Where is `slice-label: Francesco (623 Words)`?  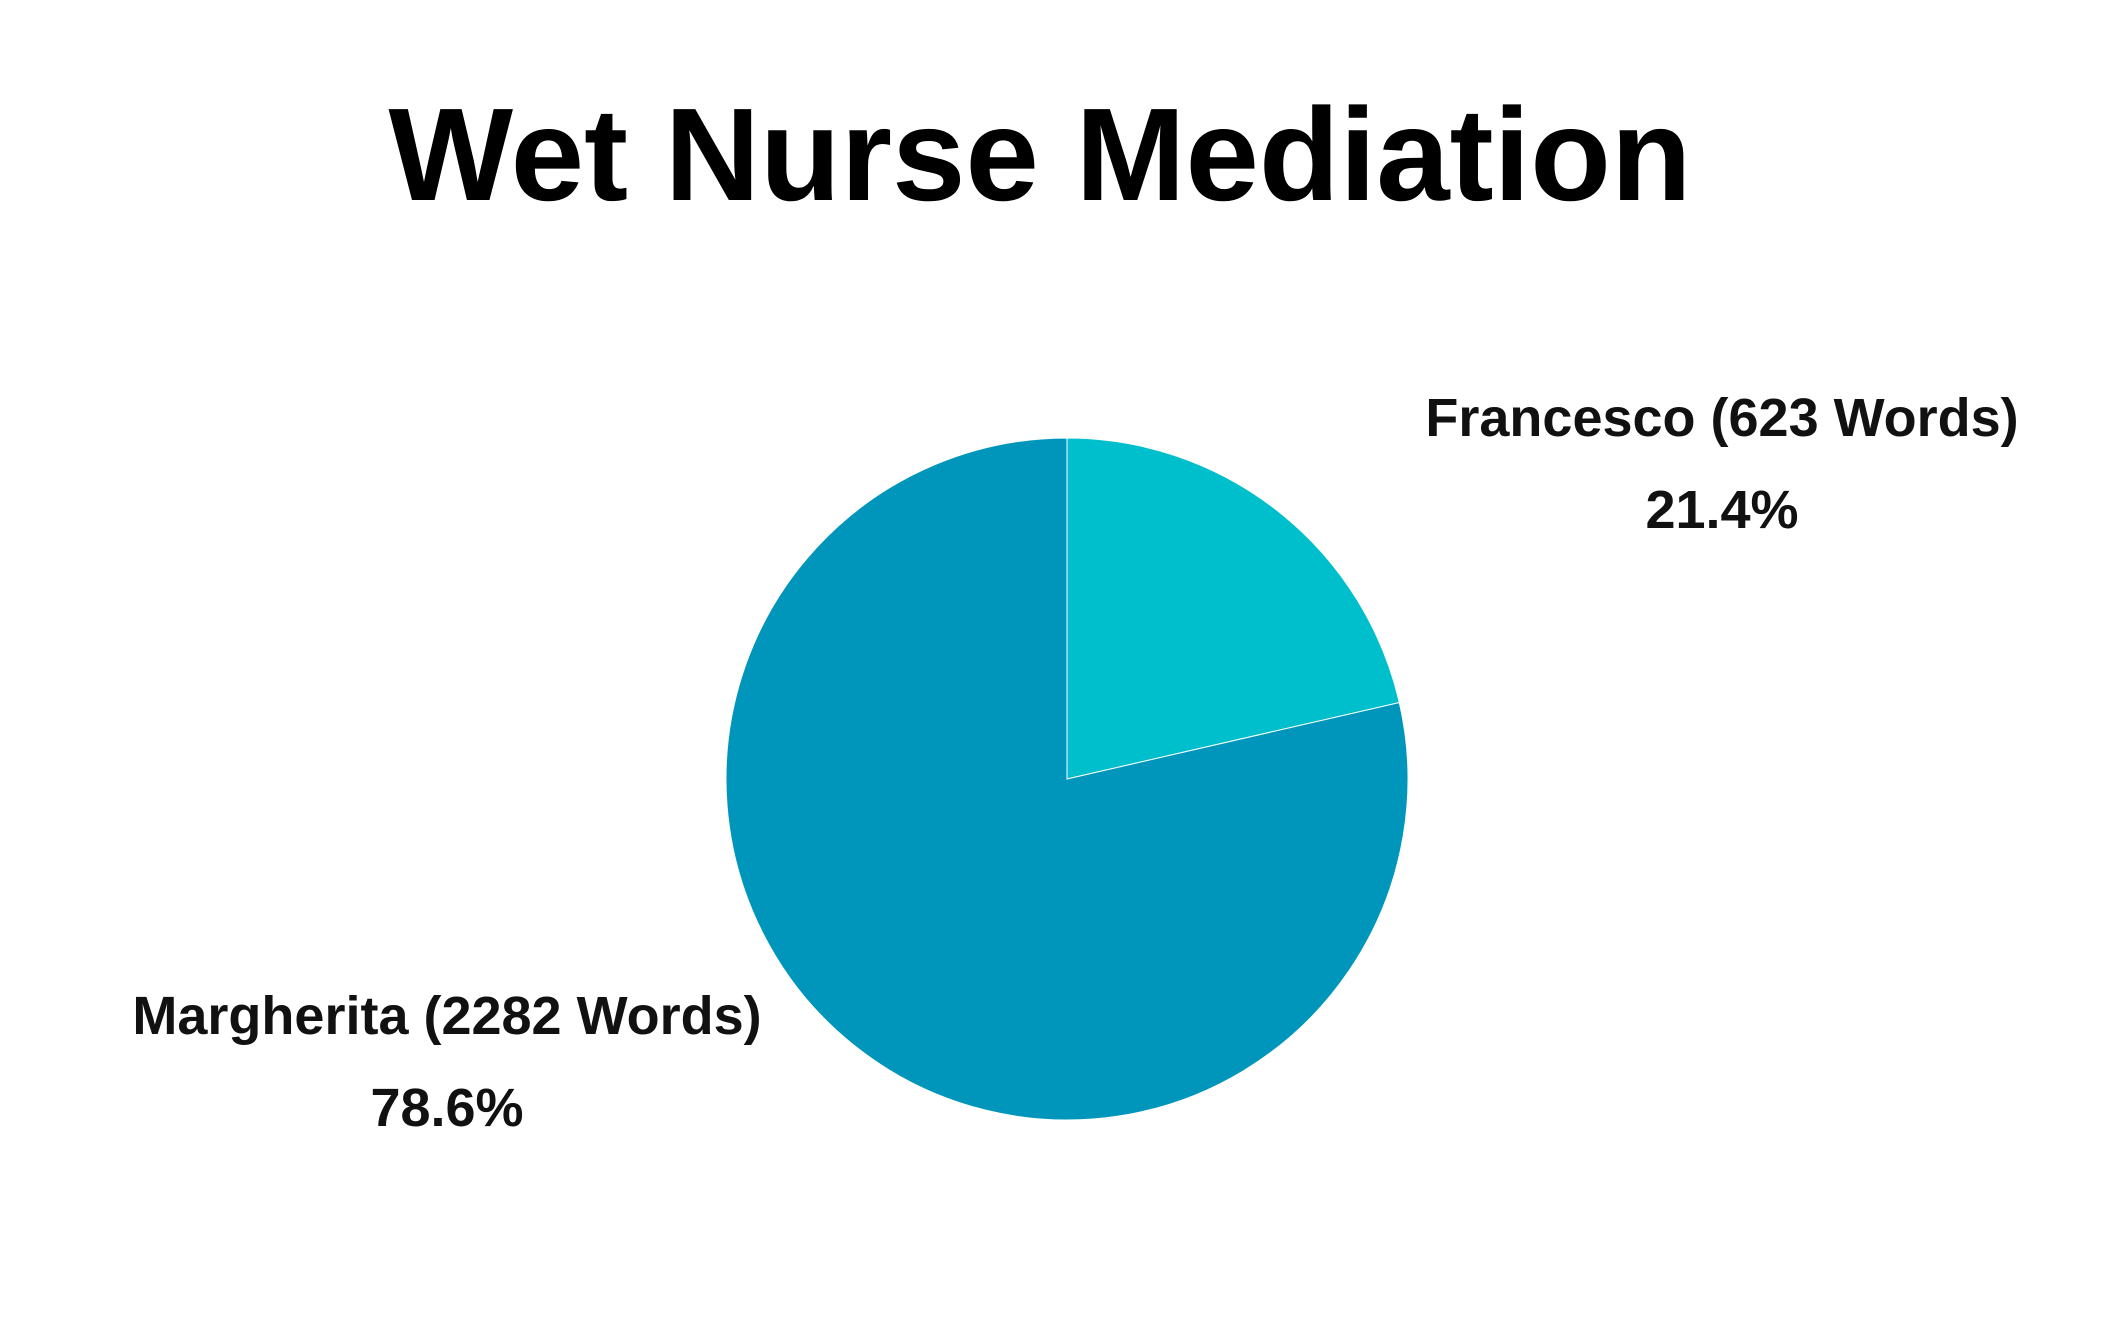 slice-label: Francesco (623 Words) is located at coordinates (1721, 418).